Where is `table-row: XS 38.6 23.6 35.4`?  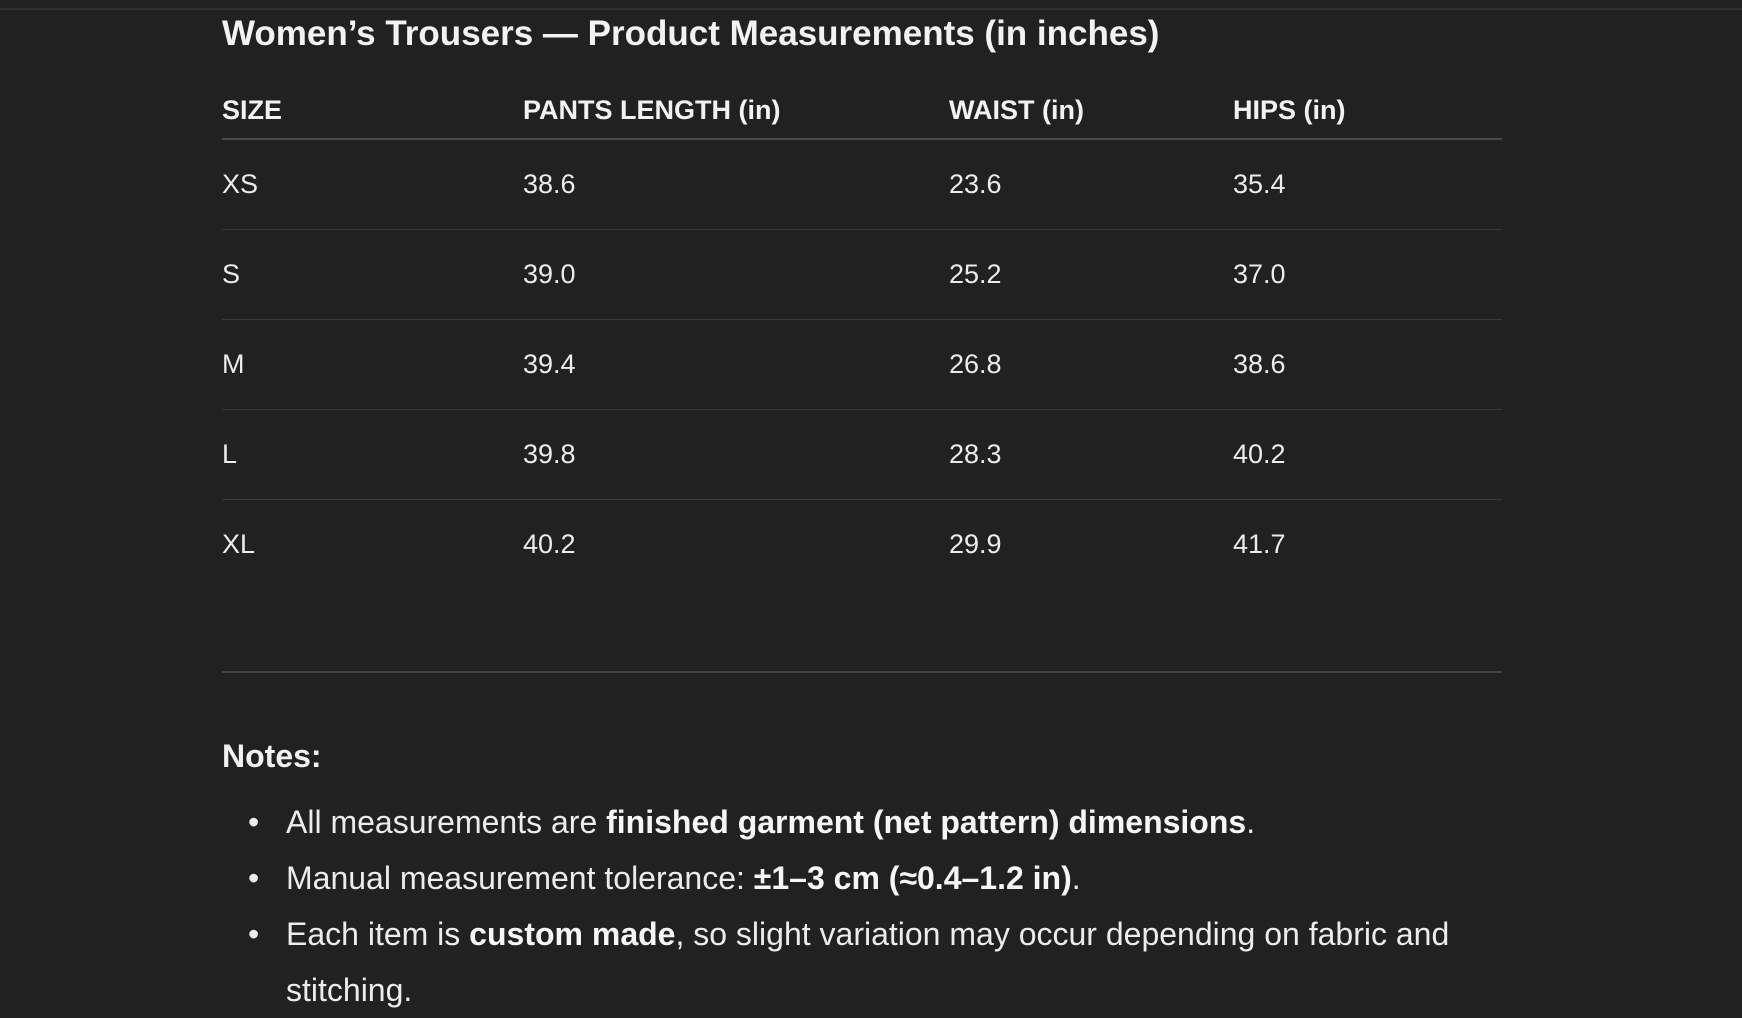
table-row: XS 38.6 23.6 35.4 is located at coordinates (862, 184).